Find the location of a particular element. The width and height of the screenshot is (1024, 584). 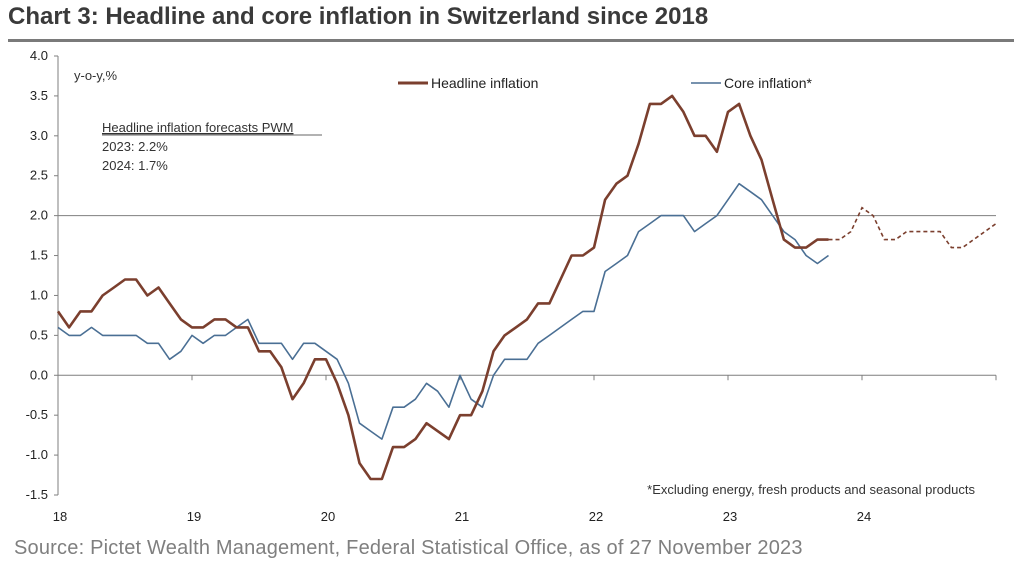

y-tick-label: -0.5 is located at coordinates (37, 414).